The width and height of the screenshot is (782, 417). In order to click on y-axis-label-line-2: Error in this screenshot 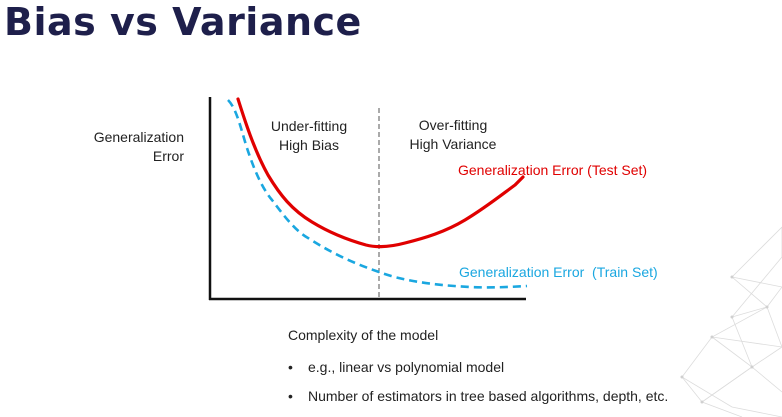, I will do `click(168, 156)`.